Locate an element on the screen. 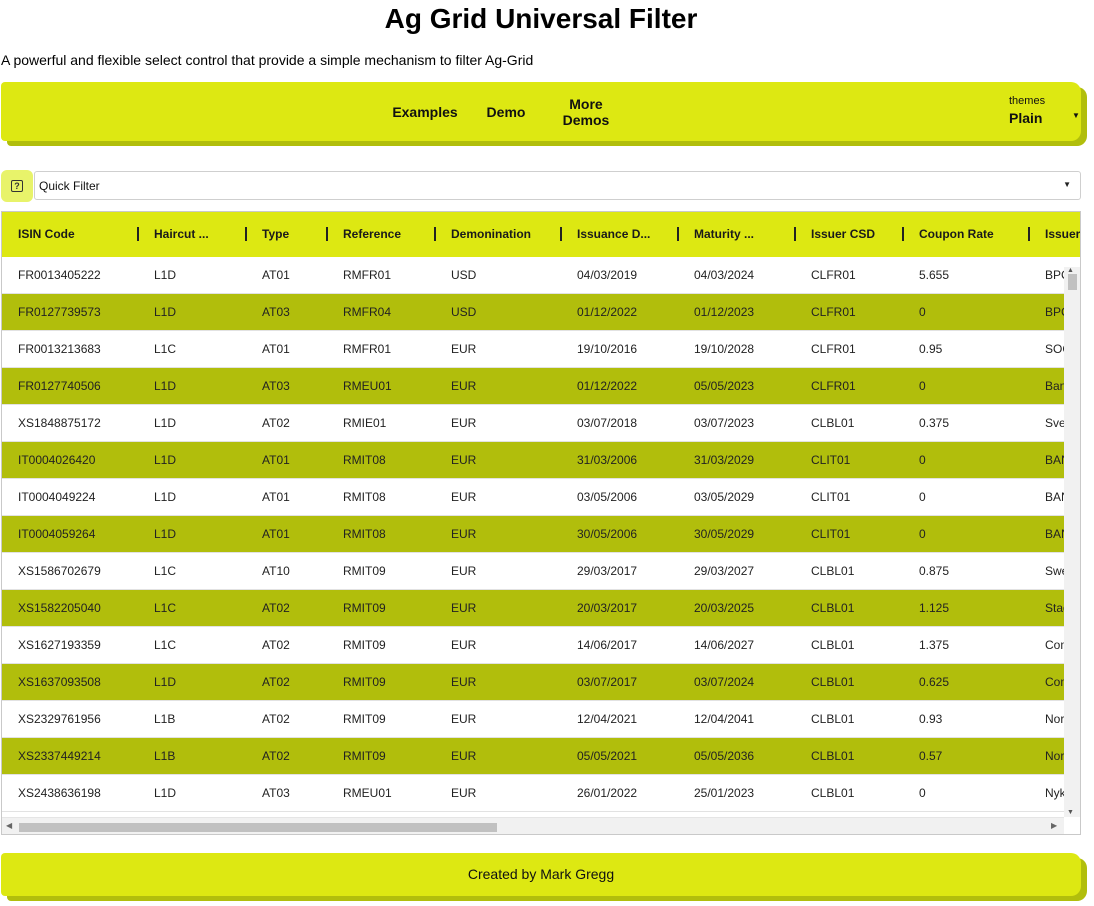  table-cell: IT0004049224 is located at coordinates (57, 497).